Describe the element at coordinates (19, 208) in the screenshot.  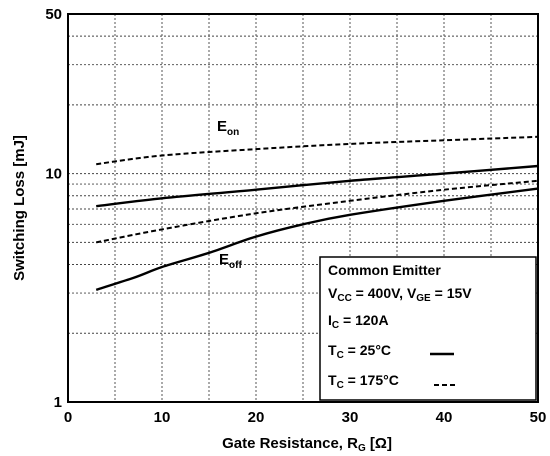
I see `y-axis-label: Switching Loss [mJ]` at that location.